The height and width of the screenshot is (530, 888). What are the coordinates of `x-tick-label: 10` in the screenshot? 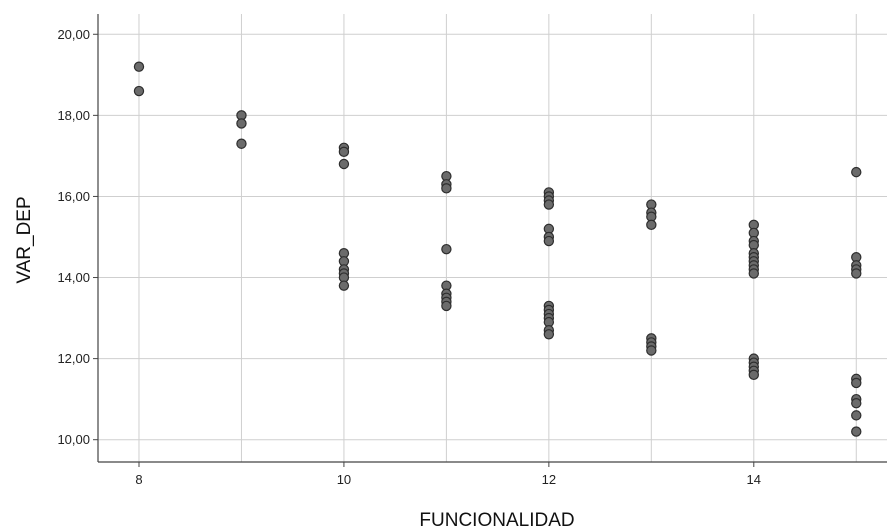 It's located at (344, 479).